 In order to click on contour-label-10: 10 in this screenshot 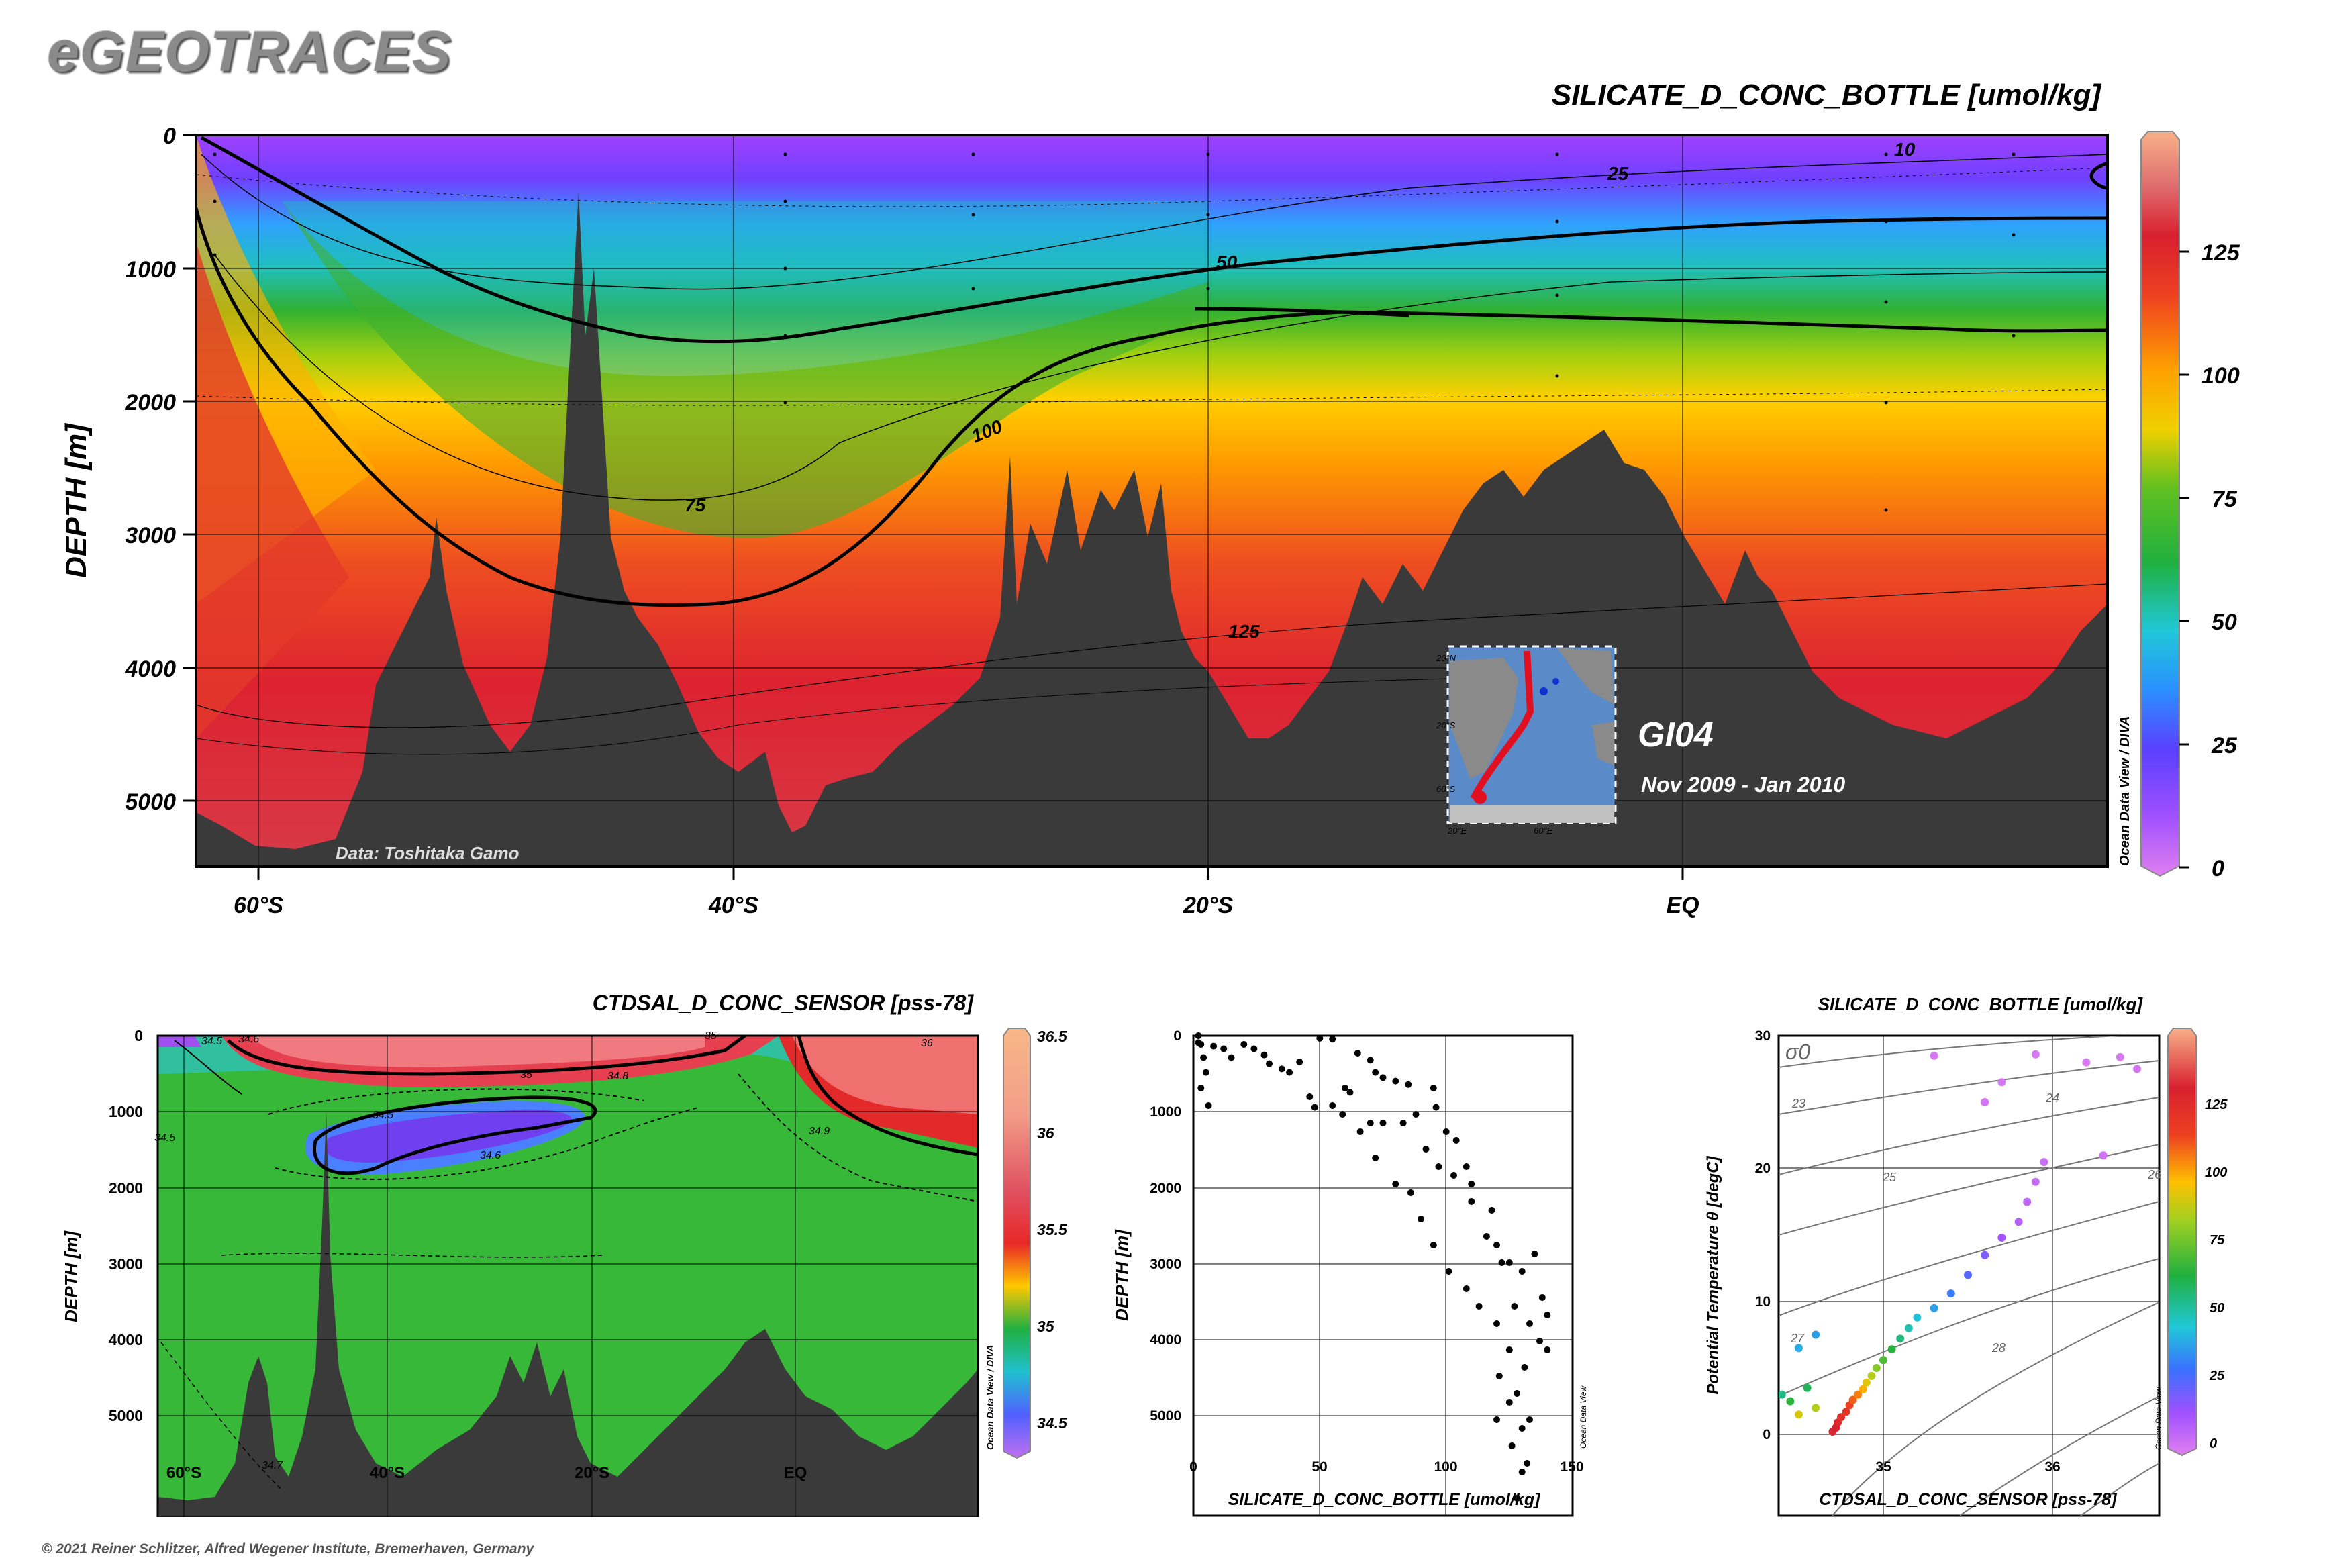, I will do `click(1905, 149)`.